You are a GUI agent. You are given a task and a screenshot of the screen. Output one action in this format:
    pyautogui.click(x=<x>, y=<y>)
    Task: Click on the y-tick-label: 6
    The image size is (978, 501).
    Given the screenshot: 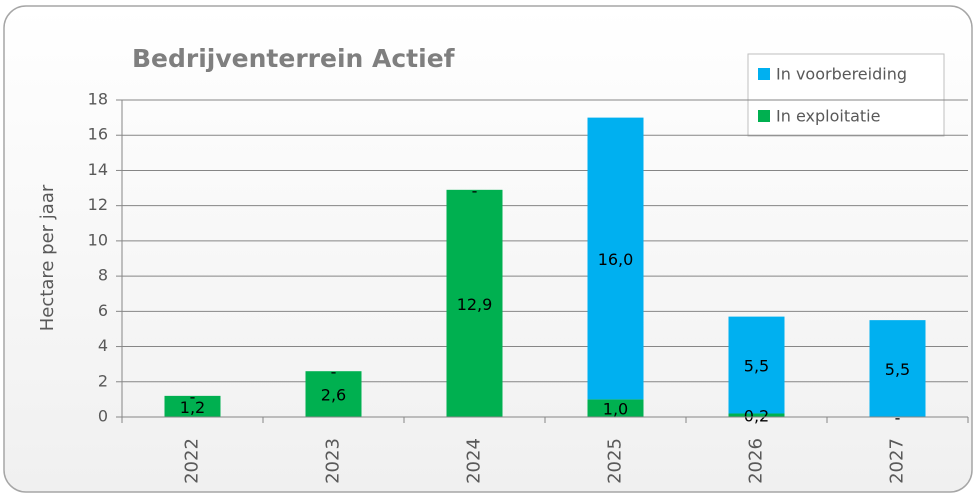 What is the action you would take?
    pyautogui.click(x=103, y=310)
    